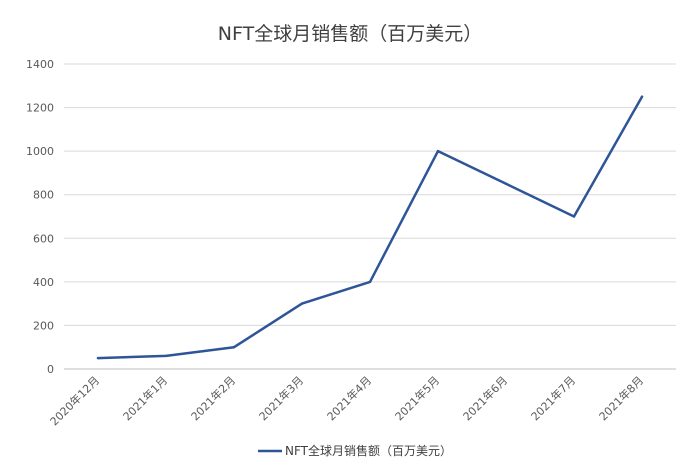 This screenshot has height=473, width=700. I want to click on y-tick-label: 1000, so click(40, 151).